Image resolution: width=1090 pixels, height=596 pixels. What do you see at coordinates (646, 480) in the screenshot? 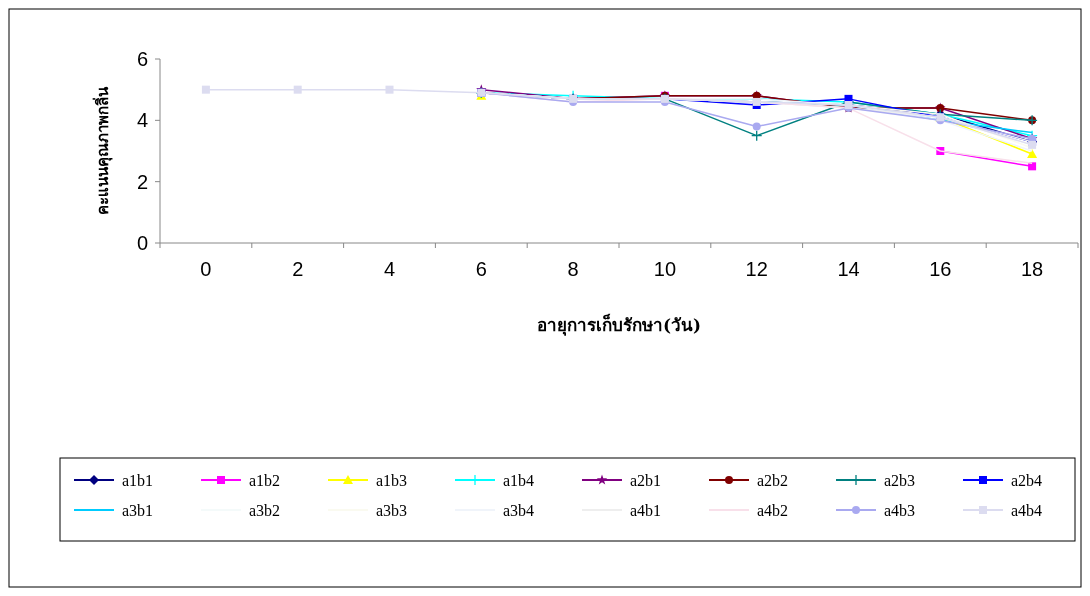
I see `legend-label: a2b1` at bounding box center [646, 480].